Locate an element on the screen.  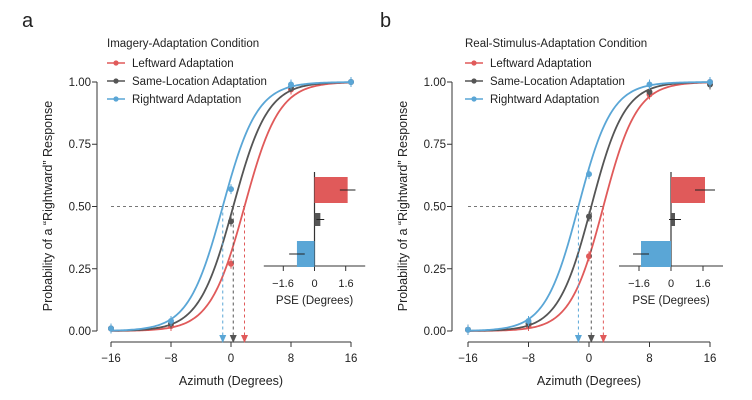
panel-label: a is located at coordinates (28, 21).